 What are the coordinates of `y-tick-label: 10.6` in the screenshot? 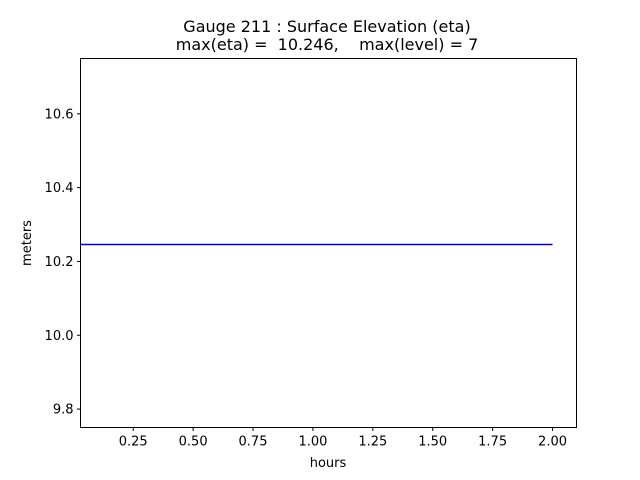 It's located at (59, 114).